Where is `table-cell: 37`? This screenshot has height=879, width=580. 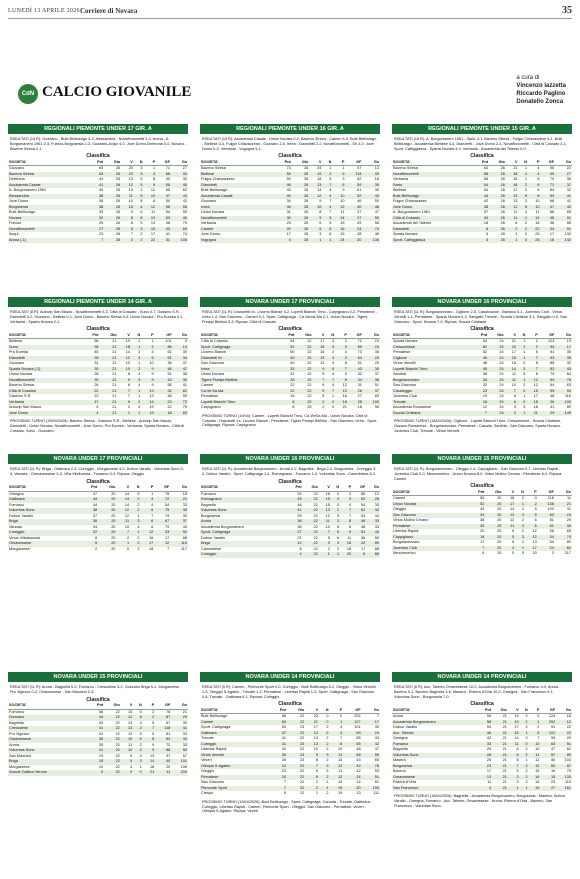 table-cell: 37 is located at coordinates (168, 755).